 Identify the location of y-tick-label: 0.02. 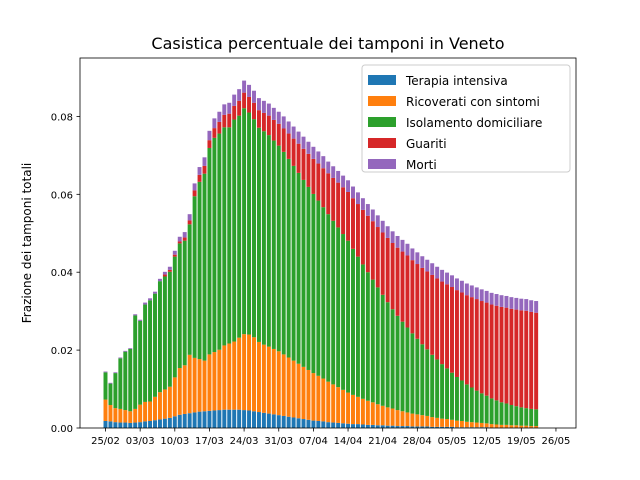
(62, 351).